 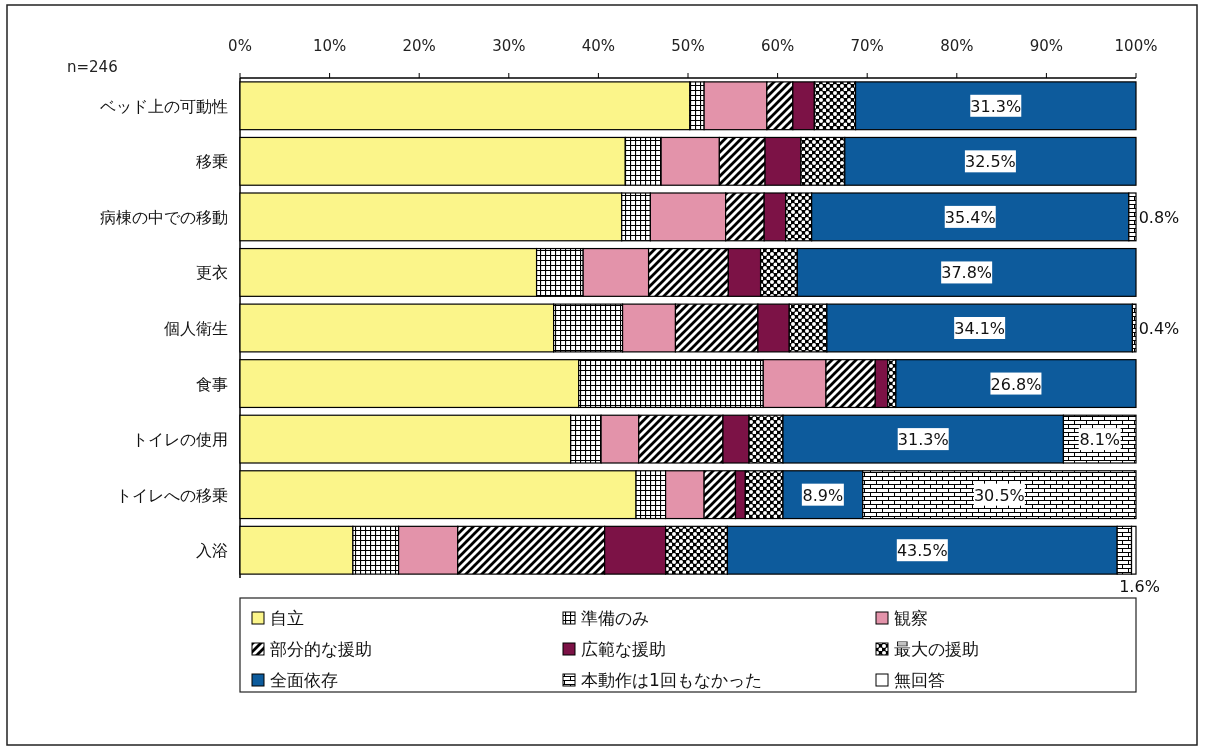 What do you see at coordinates (922, 551) in the screenshot?
I see `data-label: 43.5%` at bounding box center [922, 551].